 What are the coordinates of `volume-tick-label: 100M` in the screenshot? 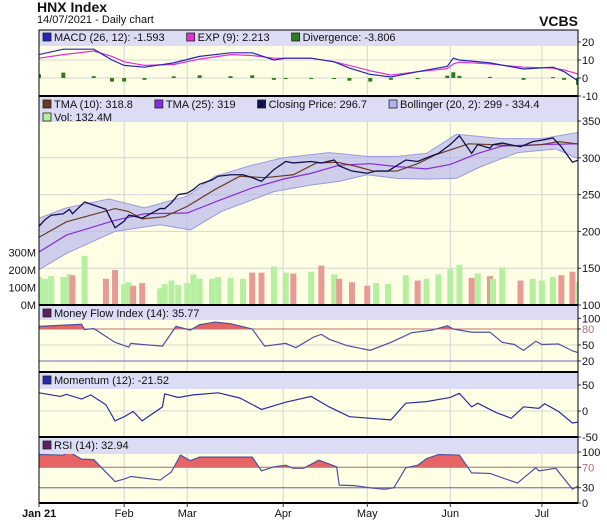 It's located at (22, 289).